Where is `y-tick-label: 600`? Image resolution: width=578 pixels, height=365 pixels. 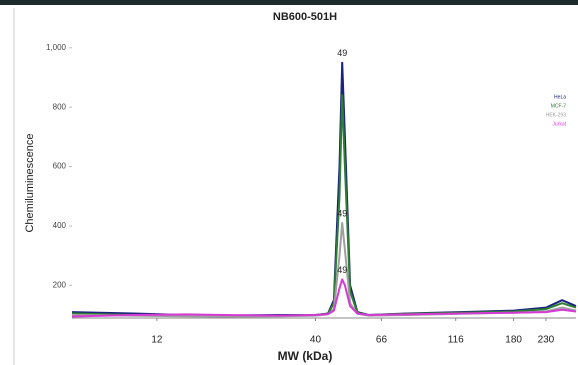
y-tick-label: 600 is located at coordinates (60, 166).